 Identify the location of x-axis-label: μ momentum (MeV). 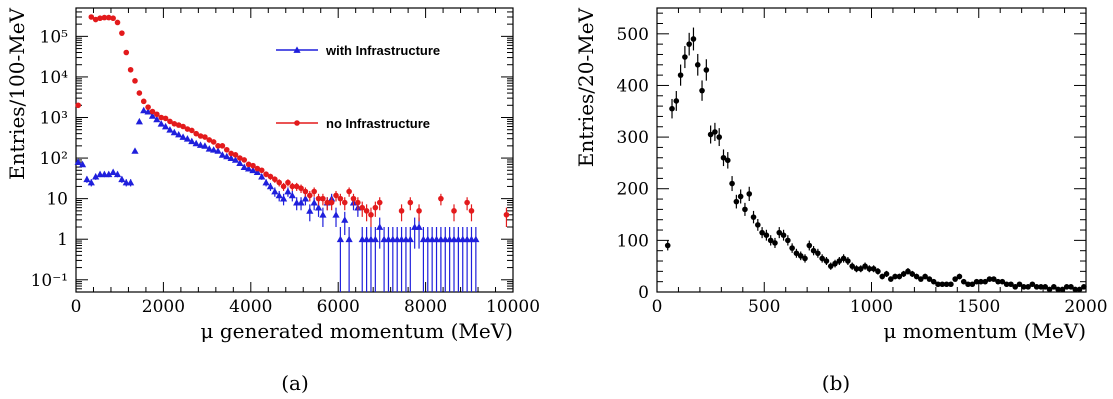
(984, 331).